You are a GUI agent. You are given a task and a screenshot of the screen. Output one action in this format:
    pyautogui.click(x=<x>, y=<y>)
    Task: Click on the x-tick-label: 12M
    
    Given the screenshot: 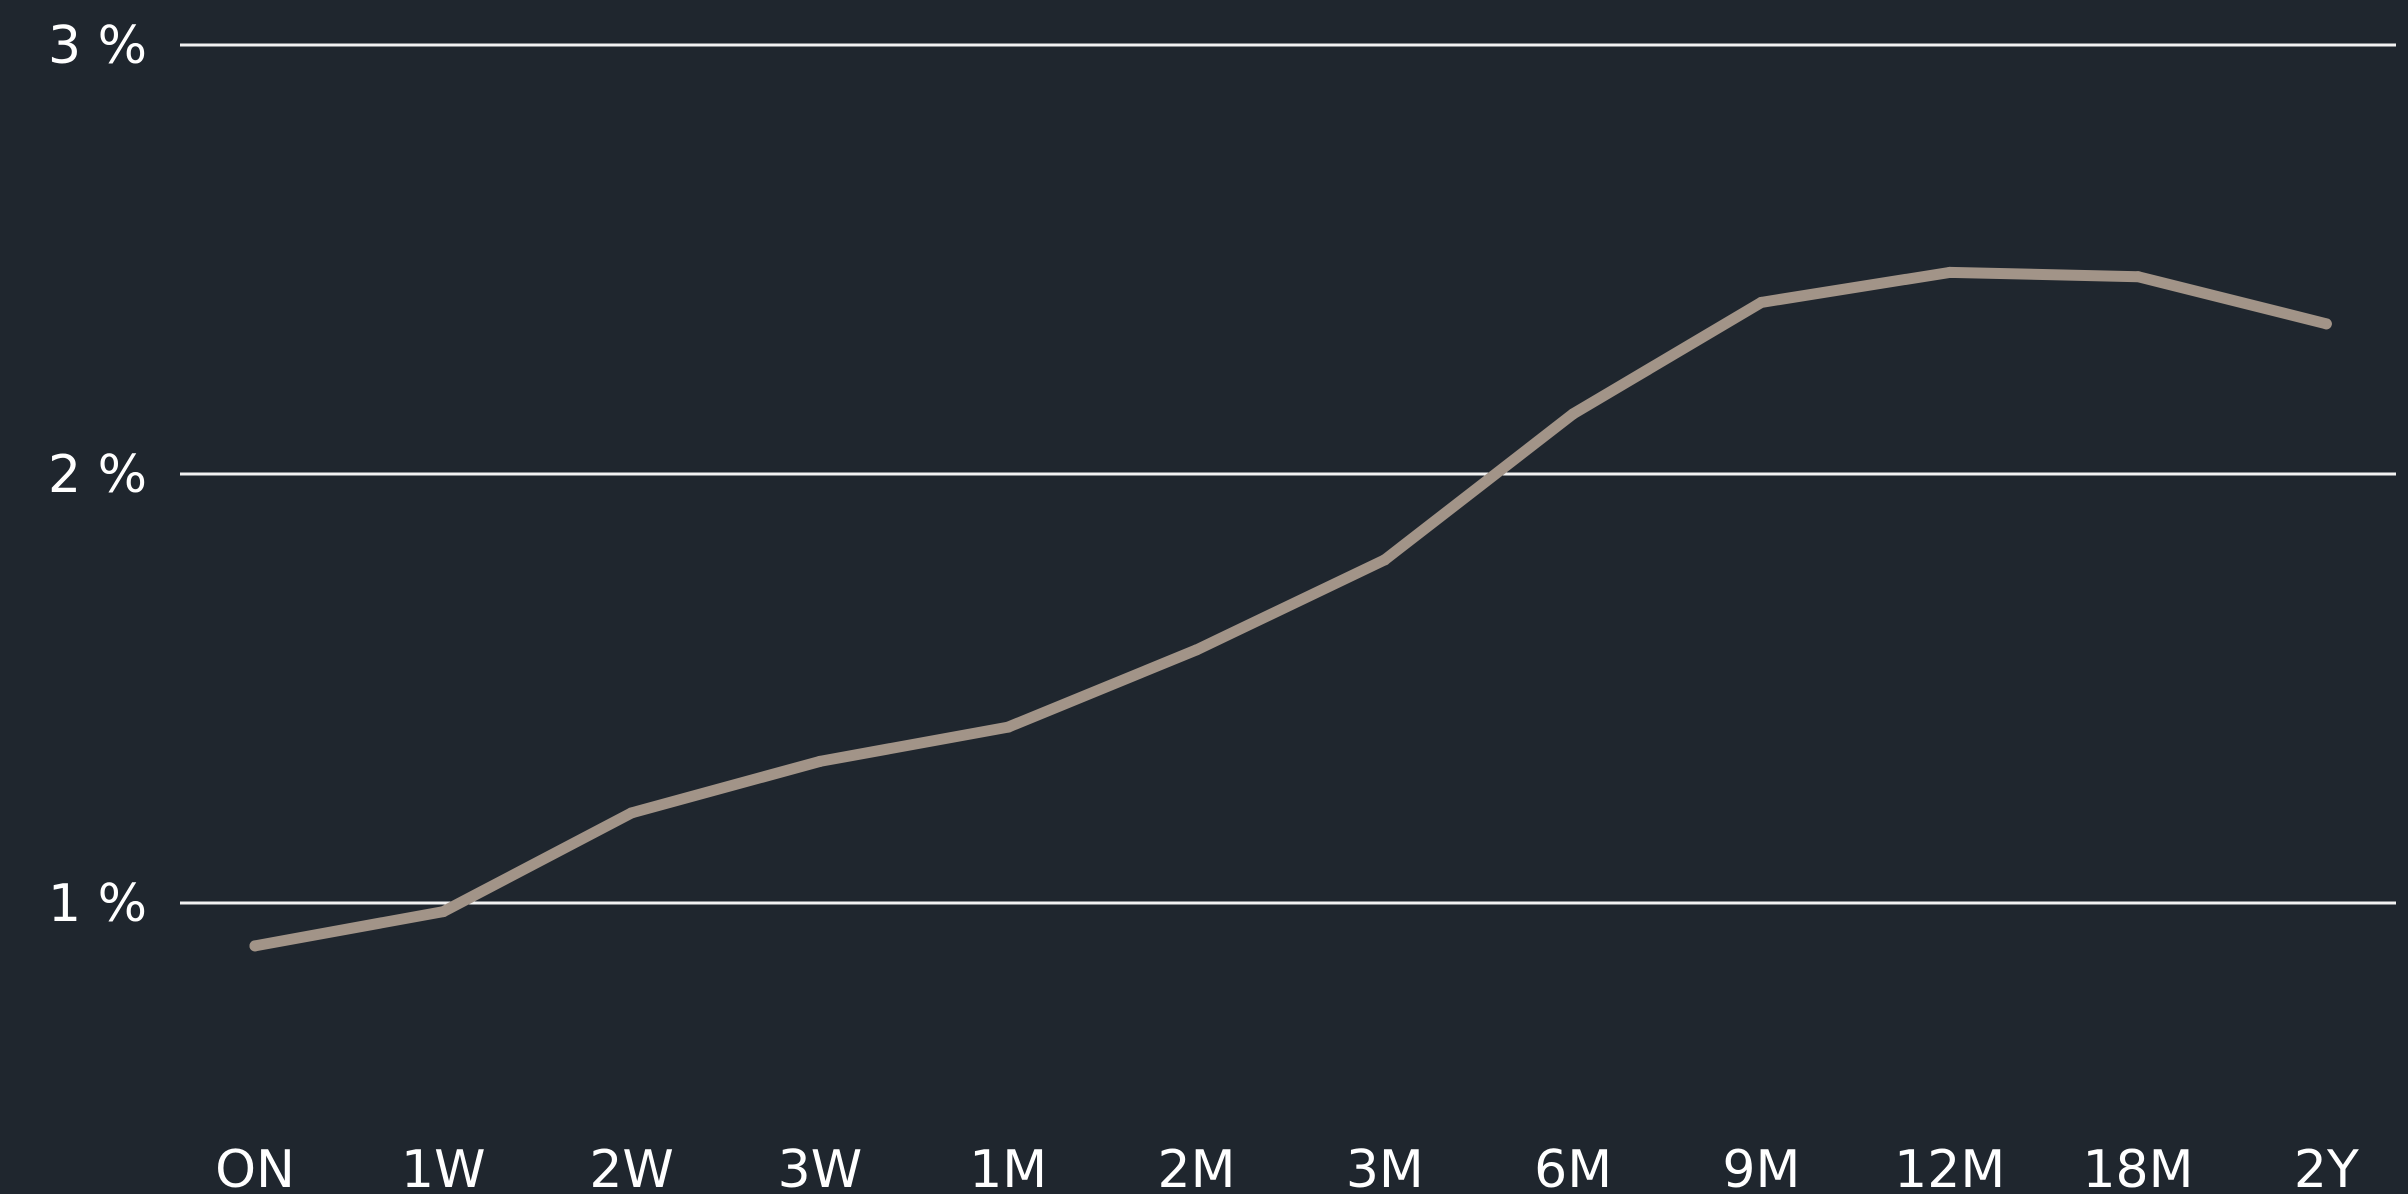 What is the action you would take?
    pyautogui.click(x=1949, y=1167)
    